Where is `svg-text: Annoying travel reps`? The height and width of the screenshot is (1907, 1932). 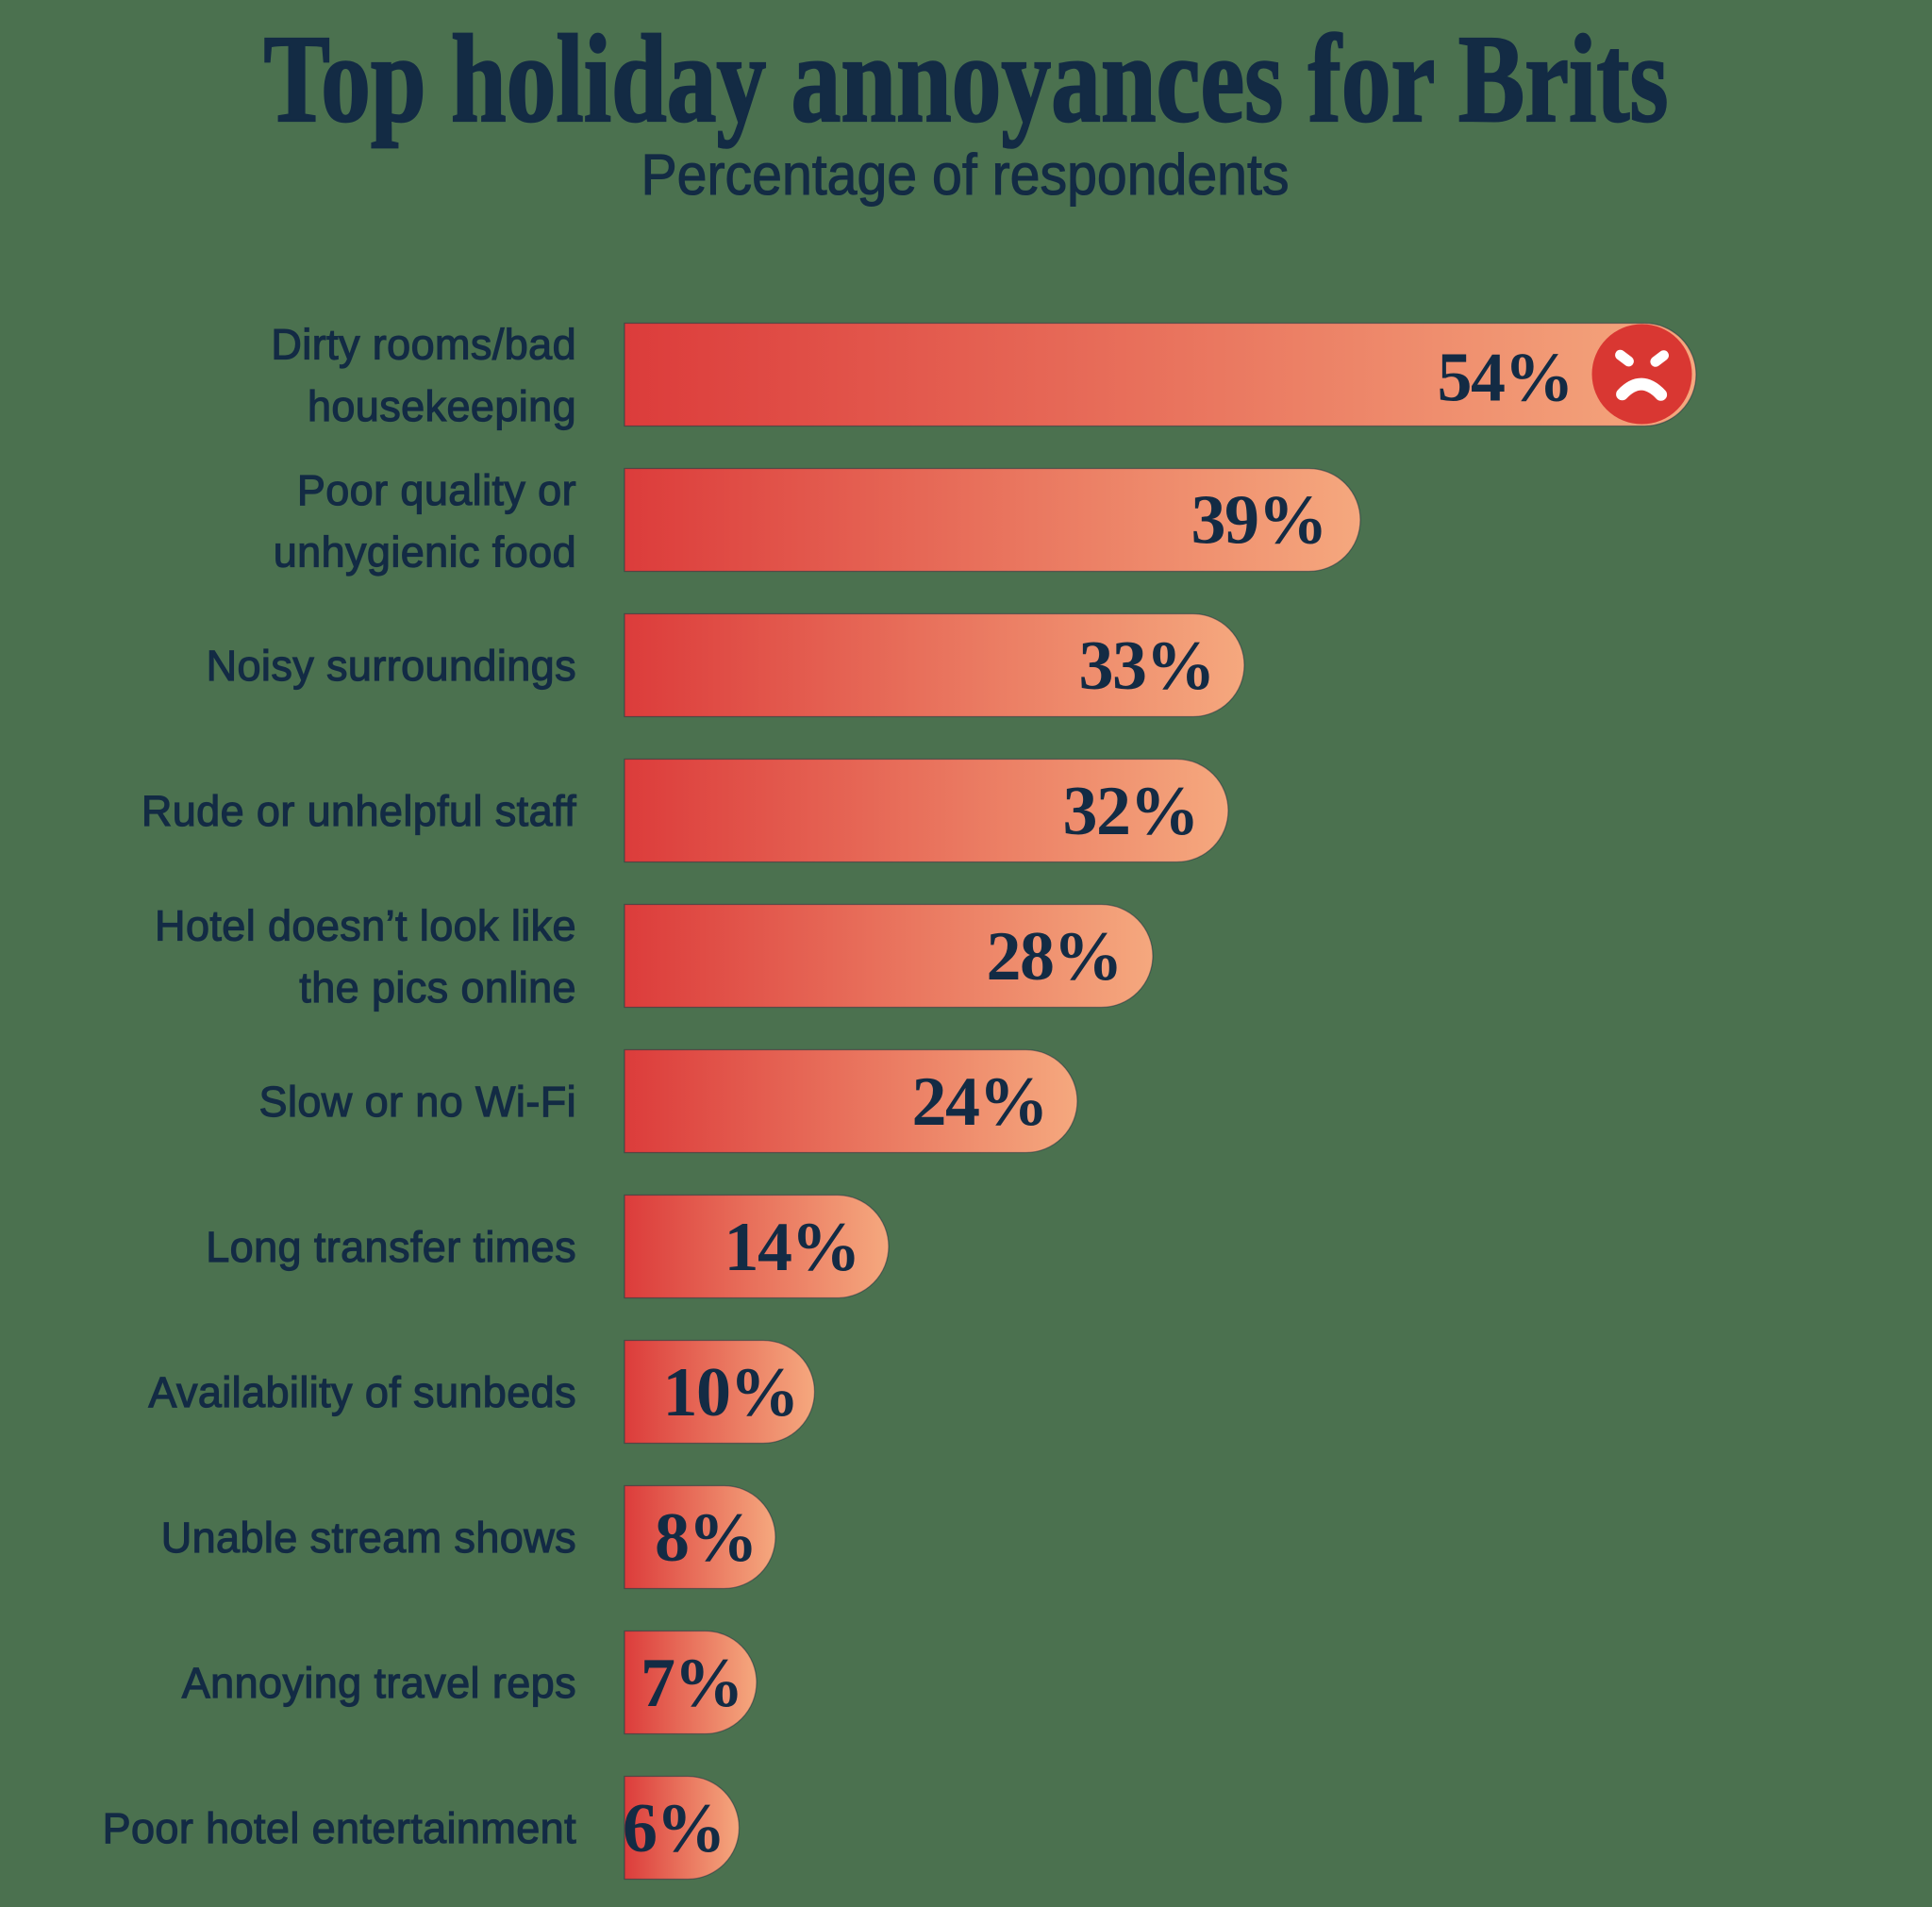 svg-text: Annoying travel reps is located at coordinates (379, 1683).